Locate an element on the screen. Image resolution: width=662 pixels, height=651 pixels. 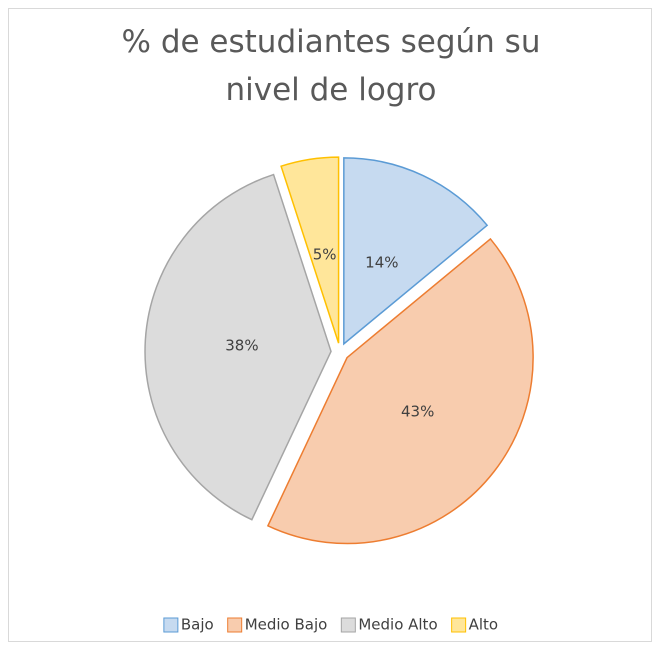
data-label: 38% is located at coordinates (241, 345).